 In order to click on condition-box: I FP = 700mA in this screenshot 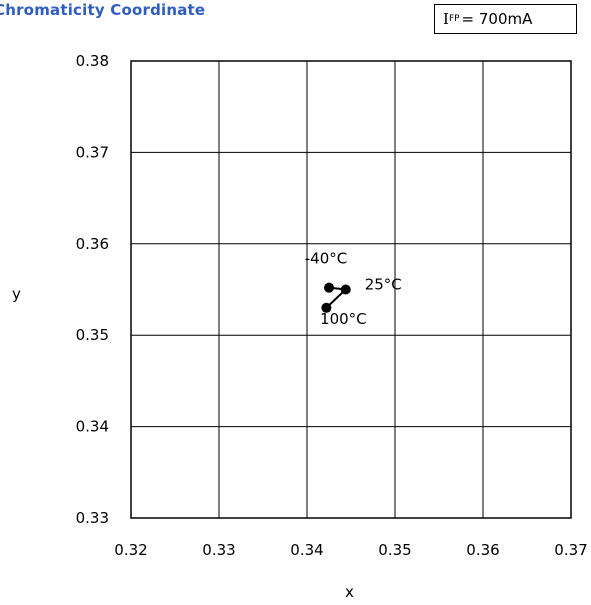, I will do `click(505, 19)`.